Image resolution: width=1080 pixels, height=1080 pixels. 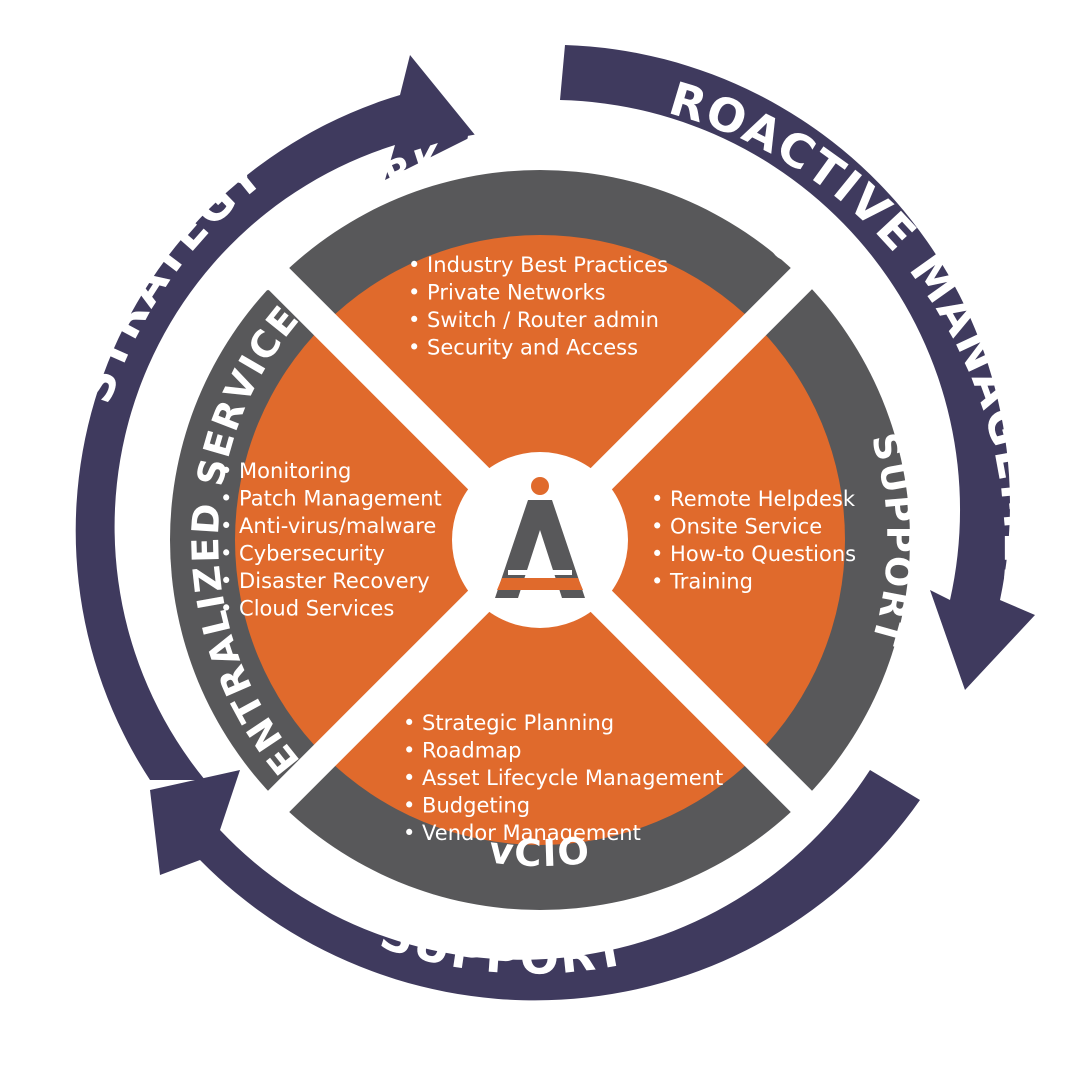 I want to click on list-item: • Anti-virus/malware, so click(x=328, y=526).